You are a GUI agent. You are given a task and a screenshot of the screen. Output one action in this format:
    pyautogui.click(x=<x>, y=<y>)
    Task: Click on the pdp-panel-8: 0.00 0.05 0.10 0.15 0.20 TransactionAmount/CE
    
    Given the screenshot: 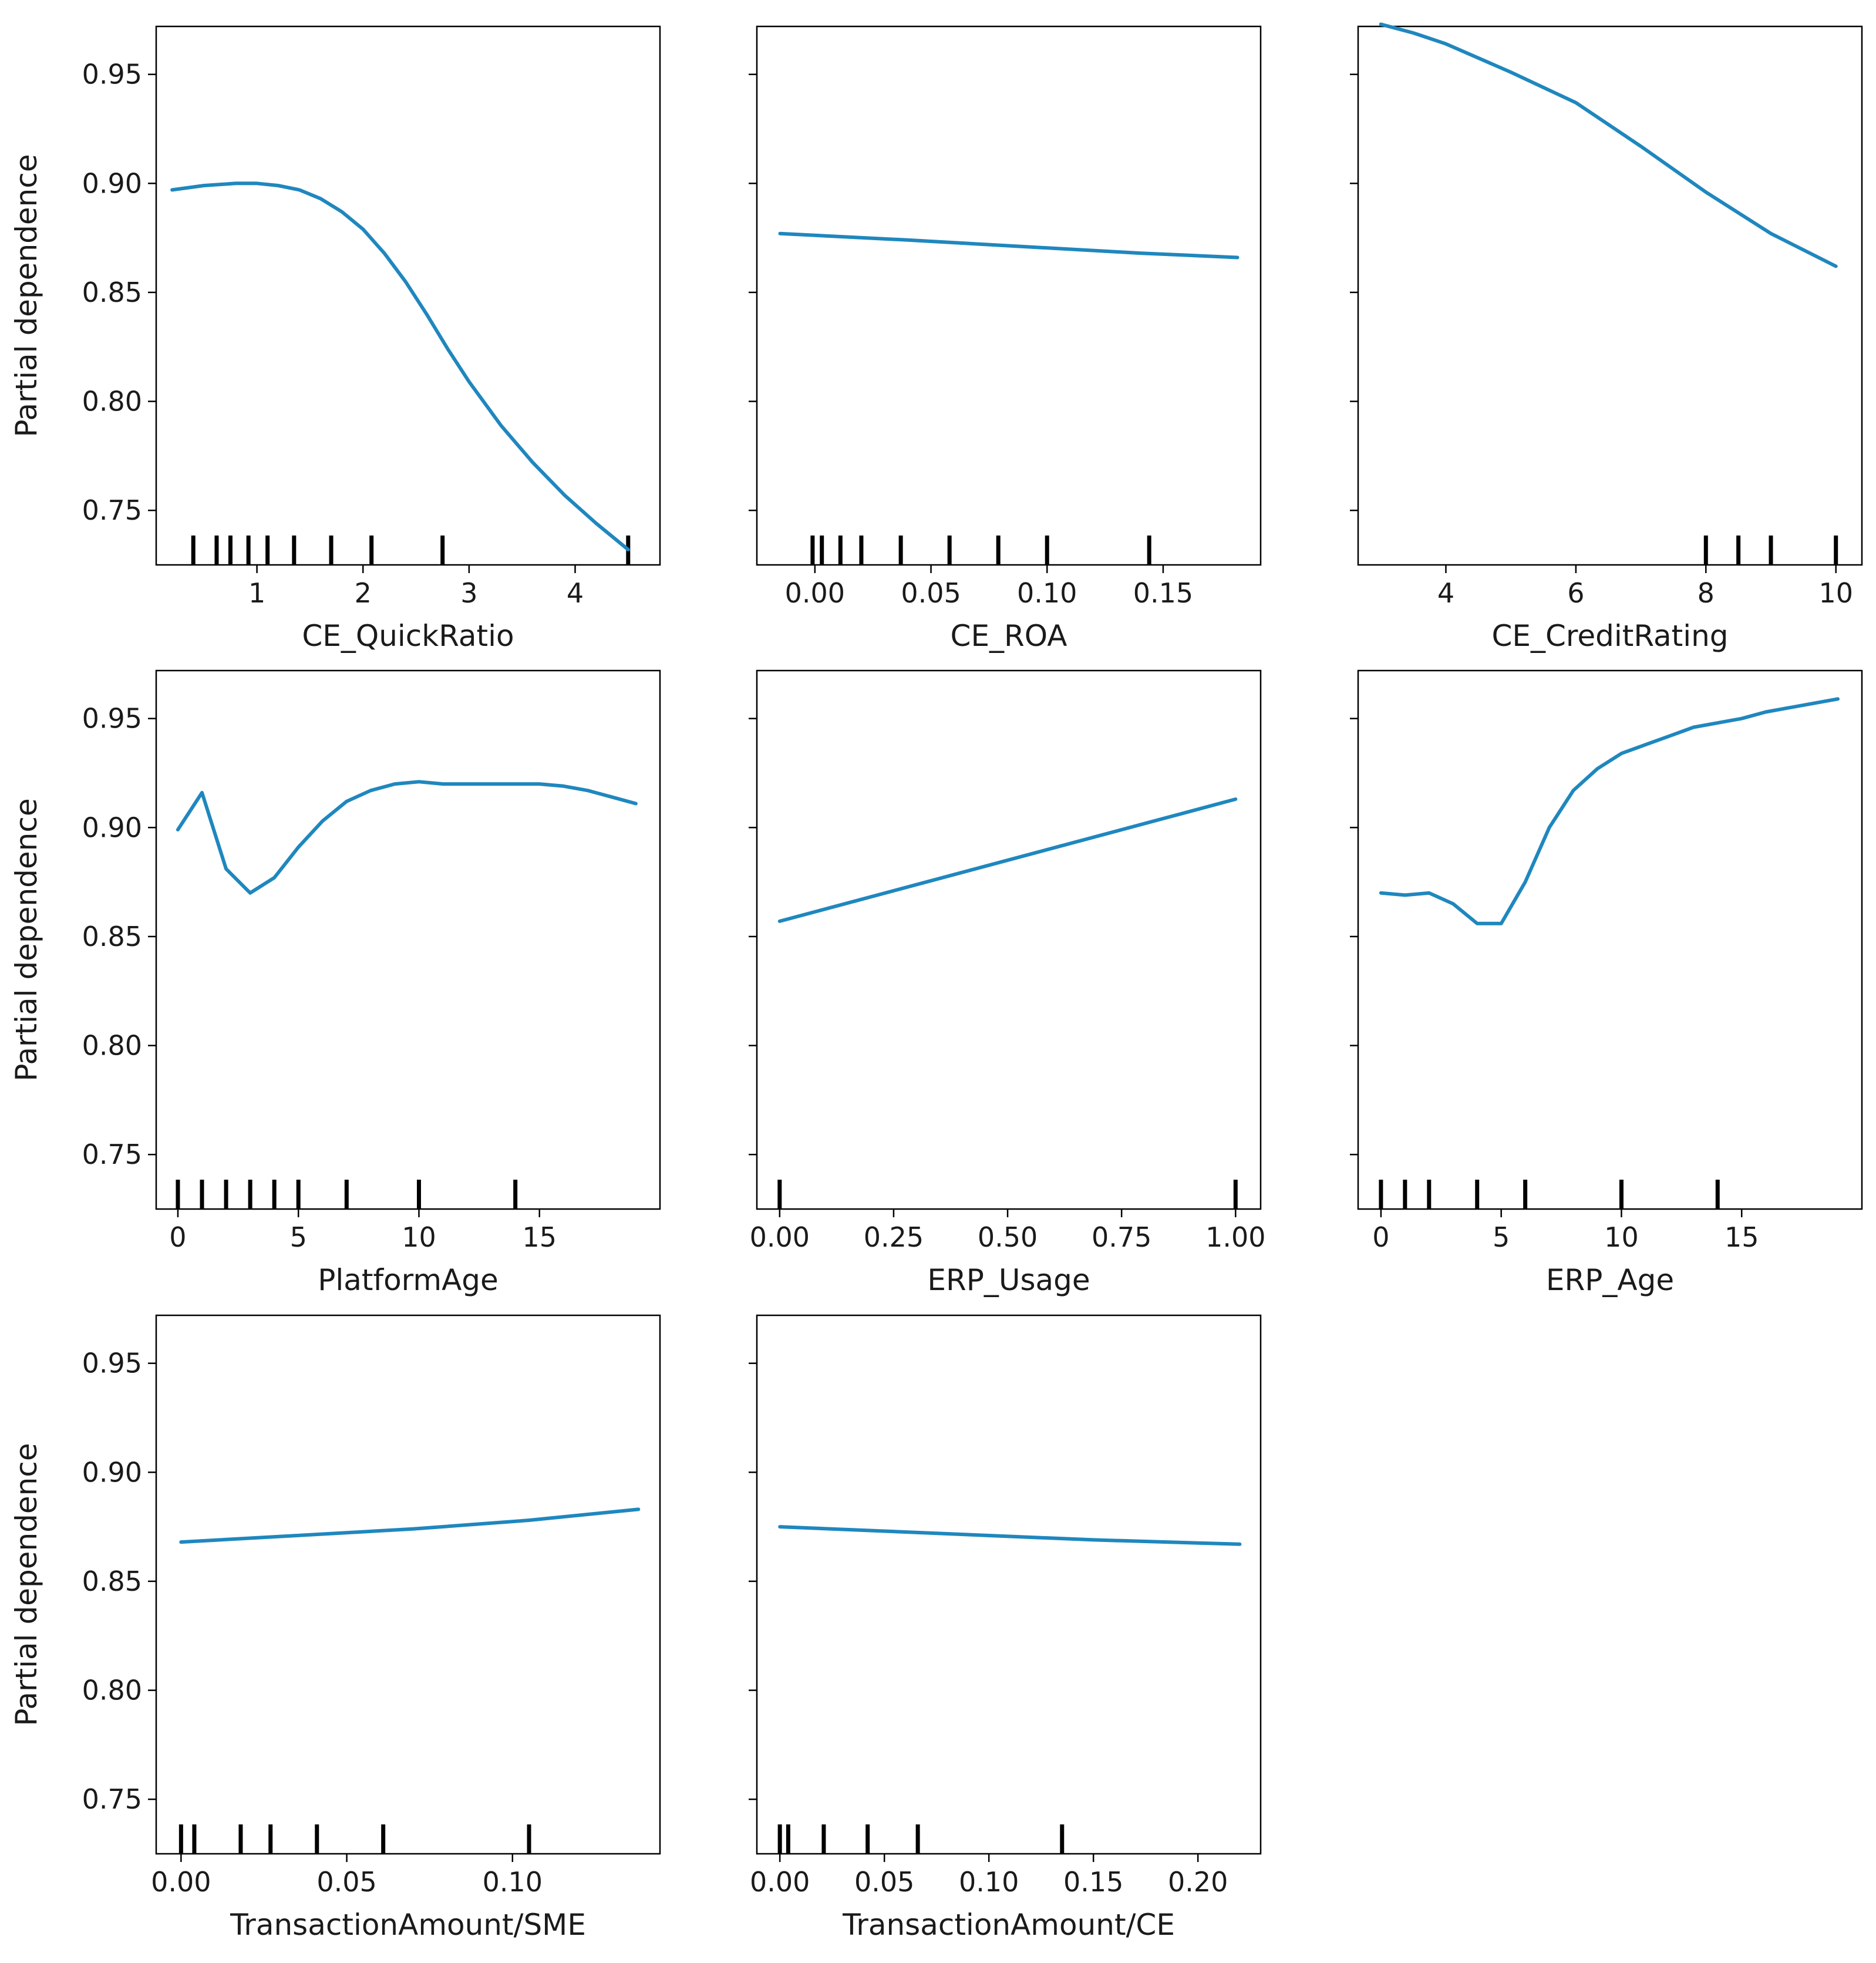 What is the action you would take?
    pyautogui.click(x=1005, y=1628)
    